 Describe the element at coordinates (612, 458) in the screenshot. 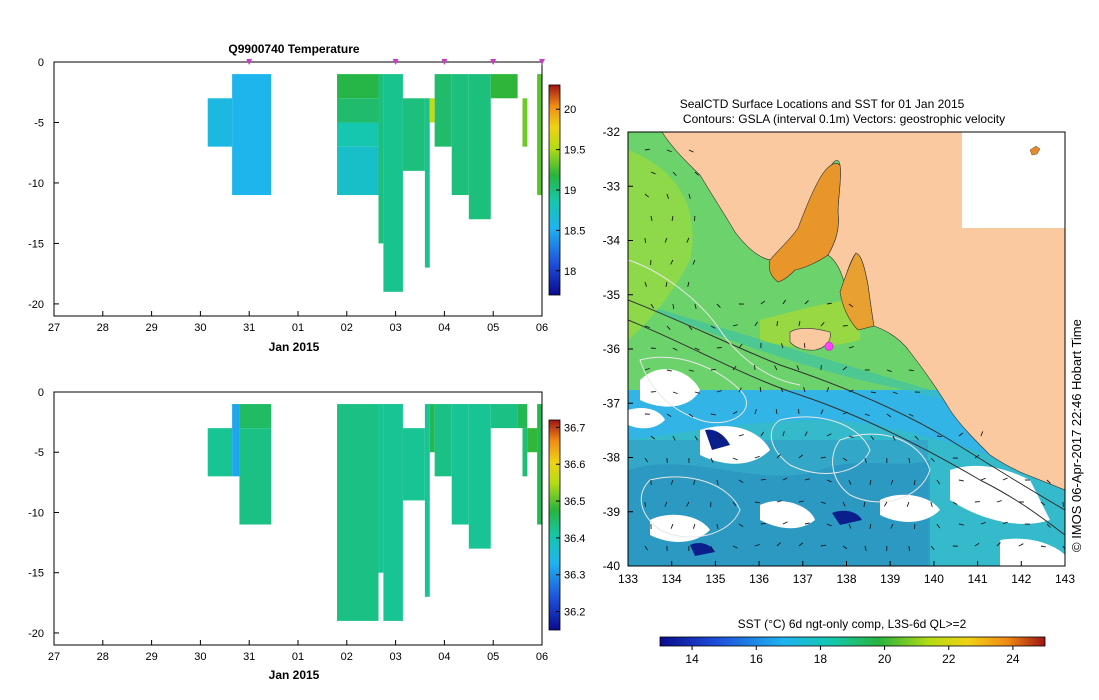

I see `map-ytick-label: -38` at that location.